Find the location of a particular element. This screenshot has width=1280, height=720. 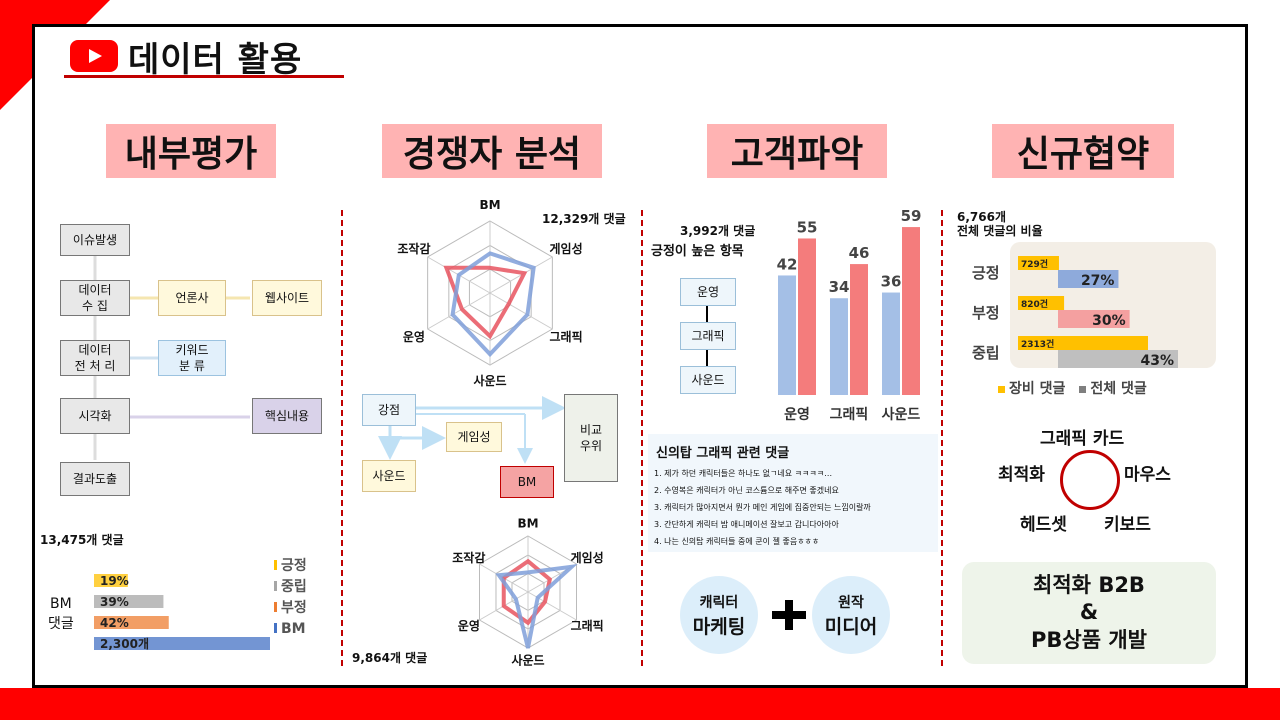

header: 데이터 활용 is located at coordinates (186, 57).